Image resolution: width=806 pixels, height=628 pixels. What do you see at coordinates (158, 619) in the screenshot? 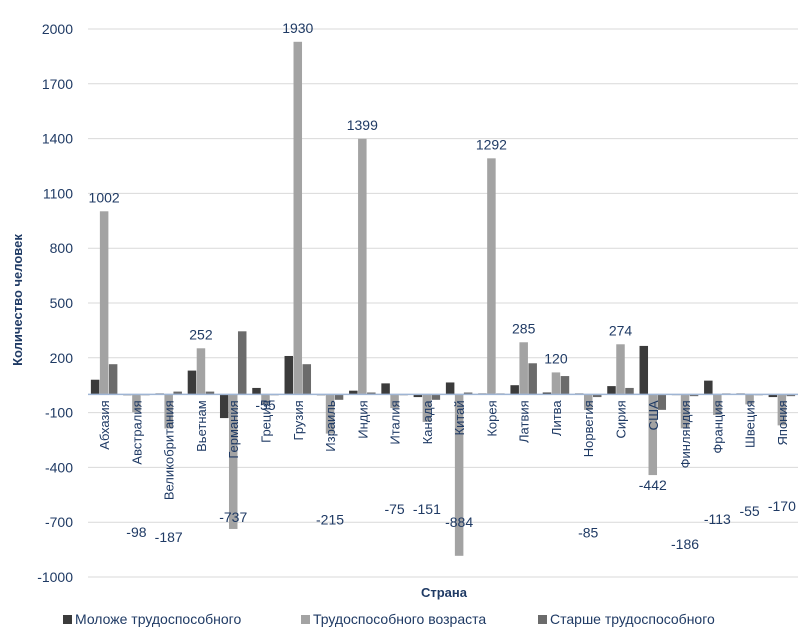
I see `legend-label: Моложе трудоспособного` at bounding box center [158, 619].